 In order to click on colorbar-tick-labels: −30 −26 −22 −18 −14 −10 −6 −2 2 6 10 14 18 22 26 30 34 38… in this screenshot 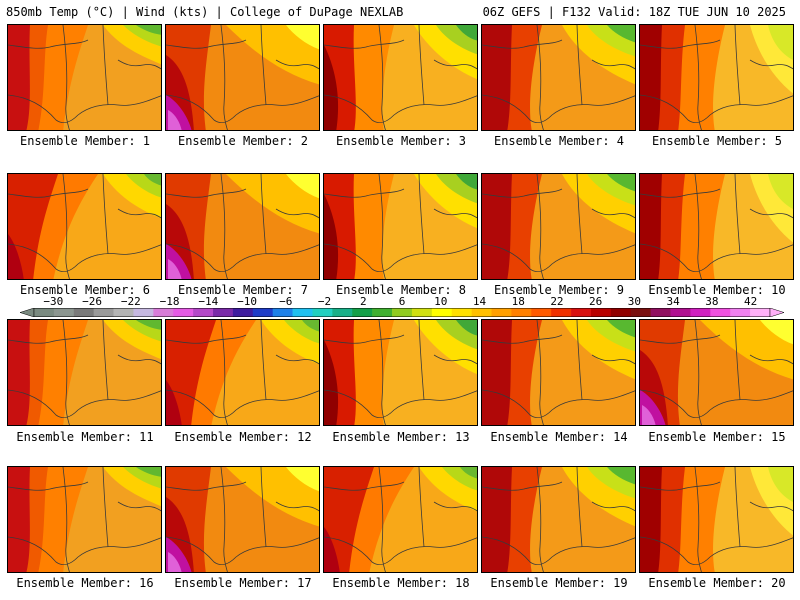, I will do `click(400, 302)`.